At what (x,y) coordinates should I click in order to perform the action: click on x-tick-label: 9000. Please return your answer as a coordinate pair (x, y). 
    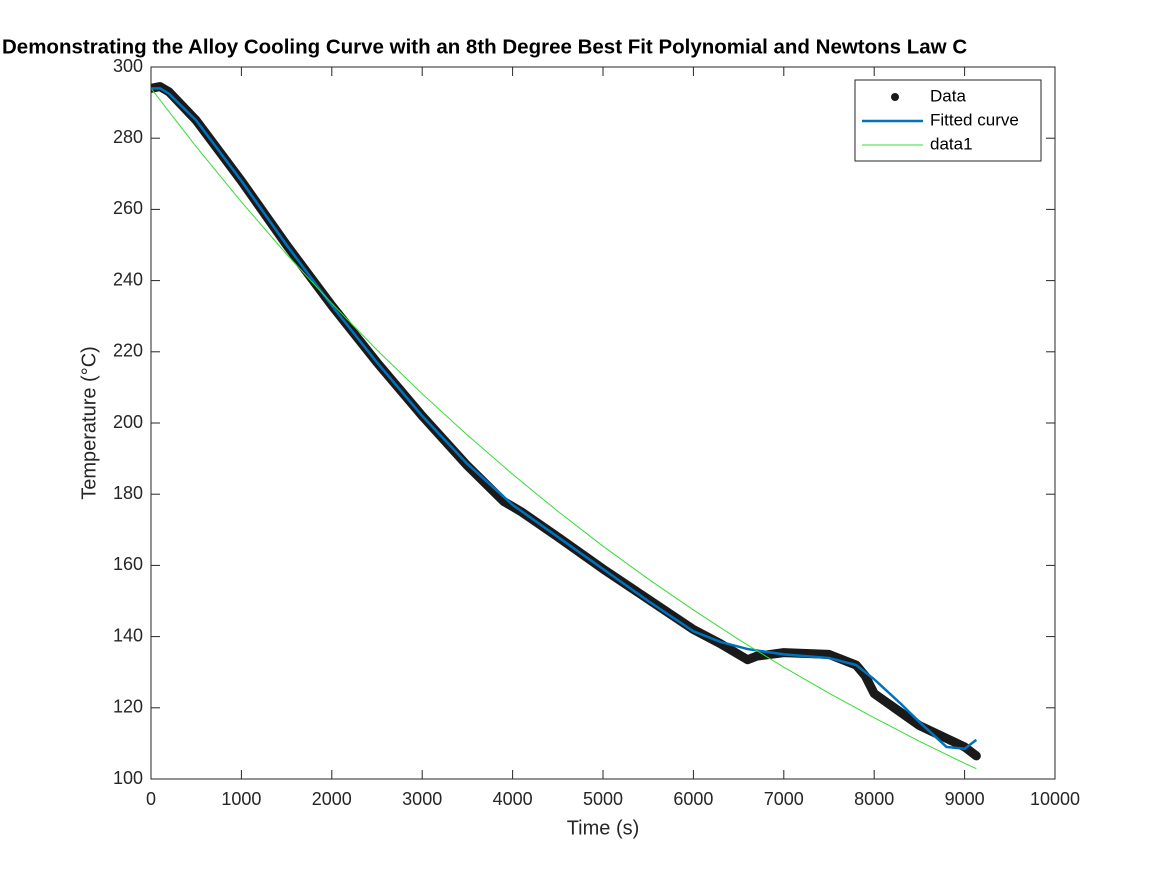
    Looking at the image, I should click on (965, 799).